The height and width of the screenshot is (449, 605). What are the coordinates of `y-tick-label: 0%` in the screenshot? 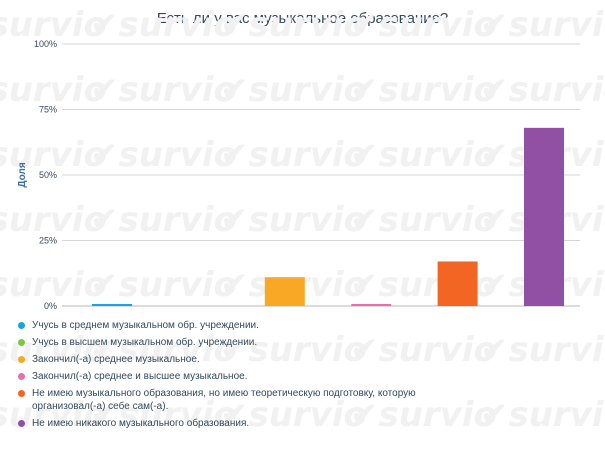 It's located at (50, 306).